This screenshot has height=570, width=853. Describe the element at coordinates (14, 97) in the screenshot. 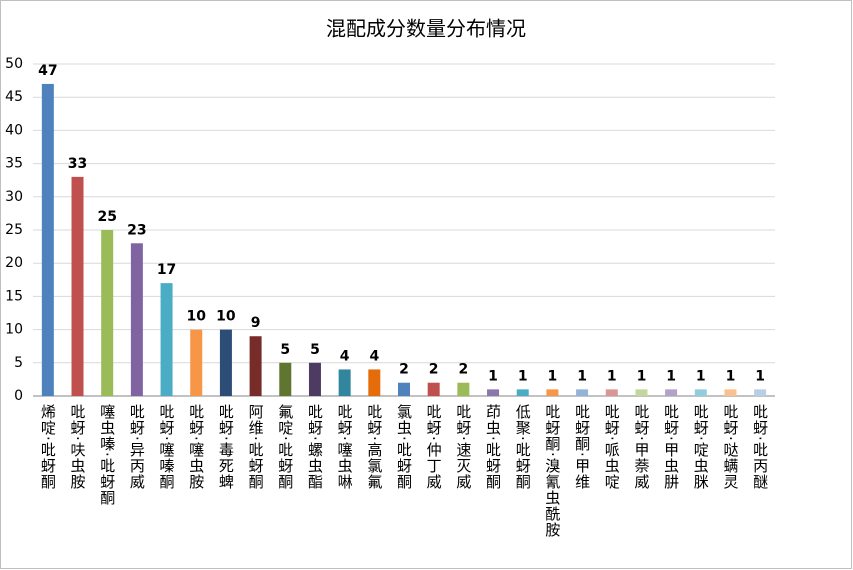

I see `y-tick-label: 45` at that location.